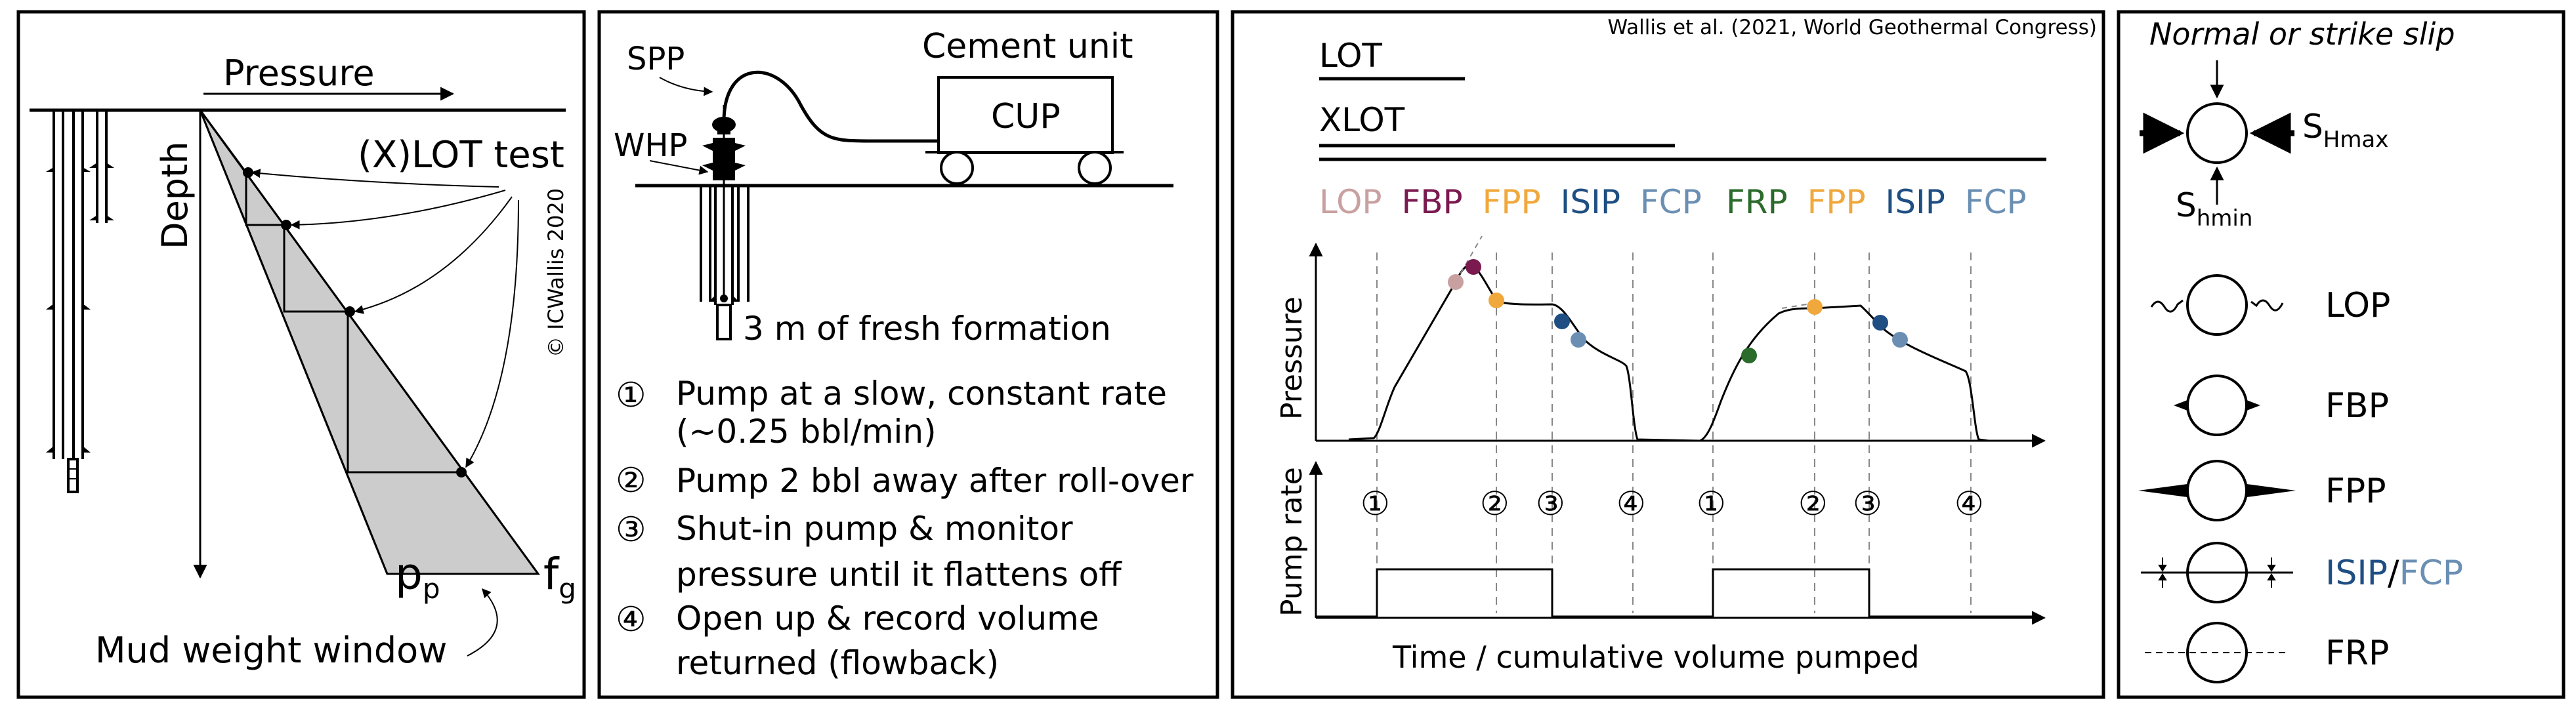 Image resolution: width=2576 pixels, height=709 pixels. What do you see at coordinates (2357, 653) in the screenshot?
I see `frp-label: FRP` at bounding box center [2357, 653].